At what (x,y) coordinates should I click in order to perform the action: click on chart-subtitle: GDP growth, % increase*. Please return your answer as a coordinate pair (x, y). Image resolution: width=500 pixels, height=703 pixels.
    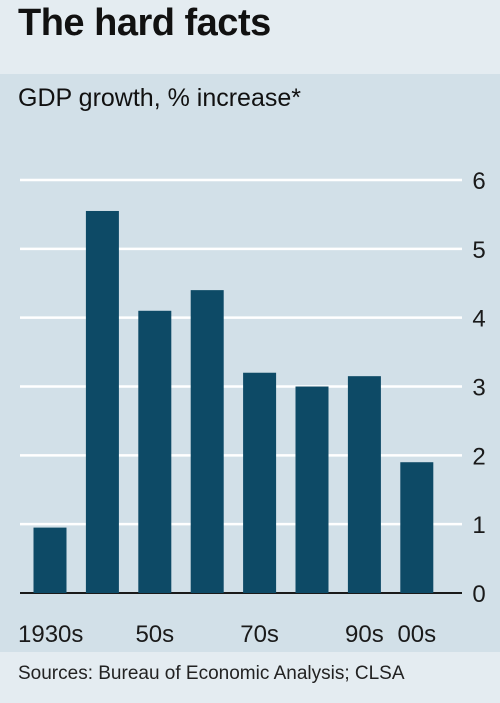
    Looking at the image, I should click on (159, 98).